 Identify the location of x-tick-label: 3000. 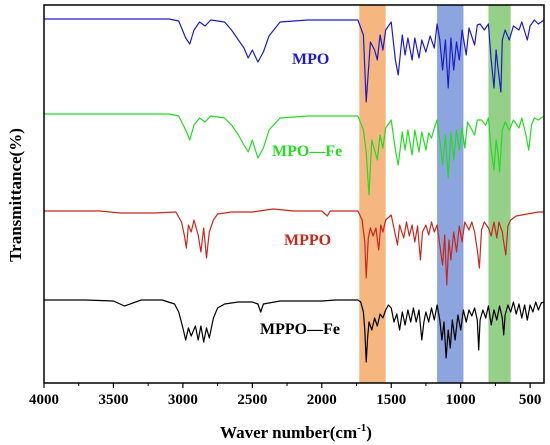
(183, 400).